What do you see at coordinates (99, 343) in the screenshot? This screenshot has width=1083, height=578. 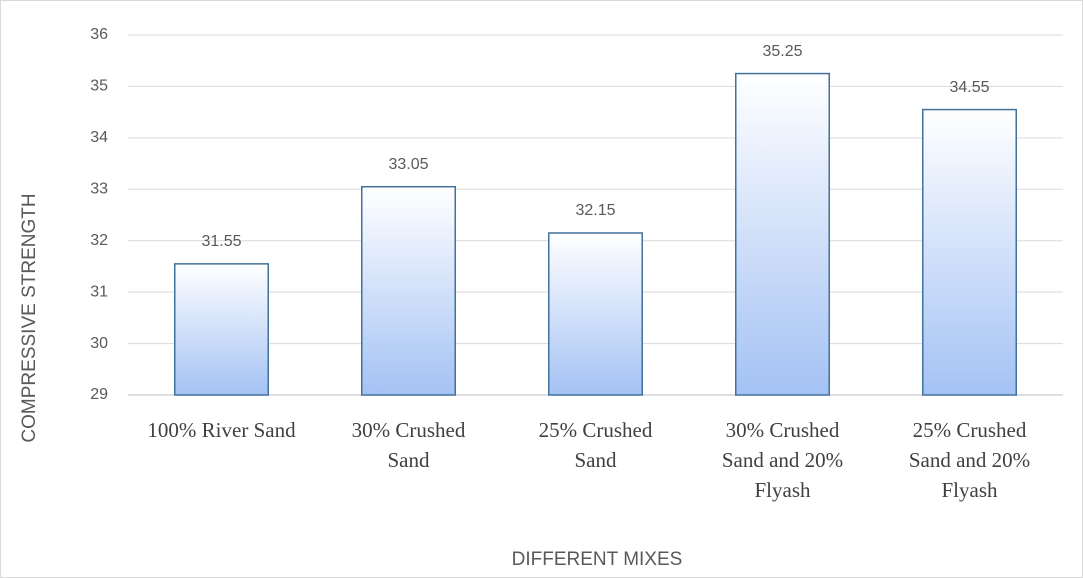 I see `y-tick-label: 30` at bounding box center [99, 343].